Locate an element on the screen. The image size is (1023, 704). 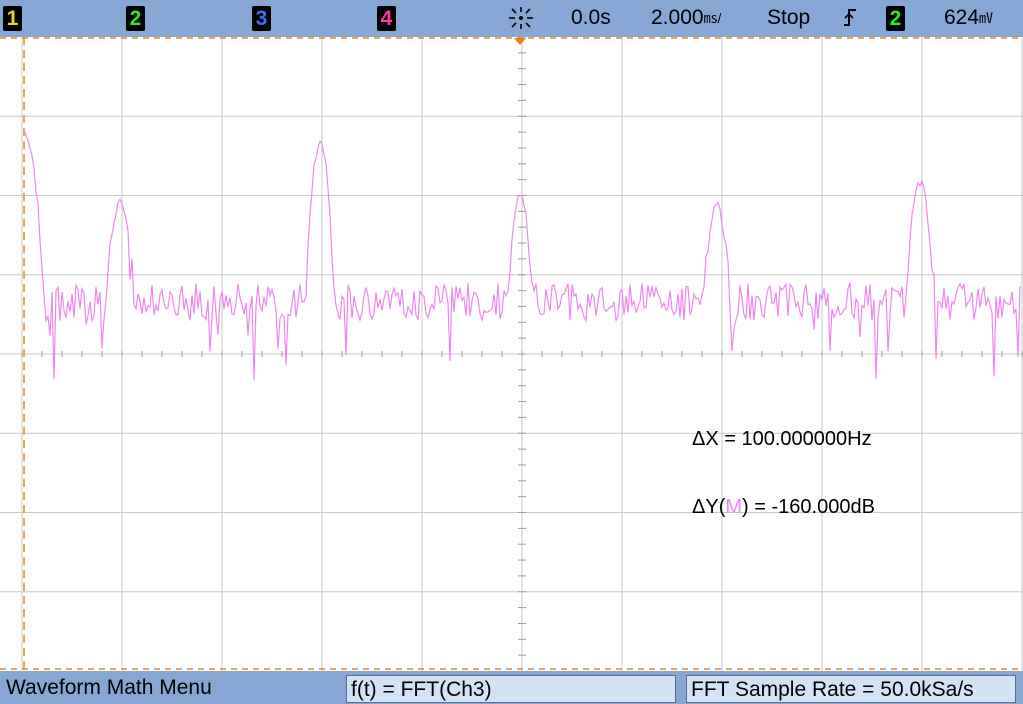
math-function-softkey: f(t) = FFT(Ch3) is located at coordinates (511, 689).